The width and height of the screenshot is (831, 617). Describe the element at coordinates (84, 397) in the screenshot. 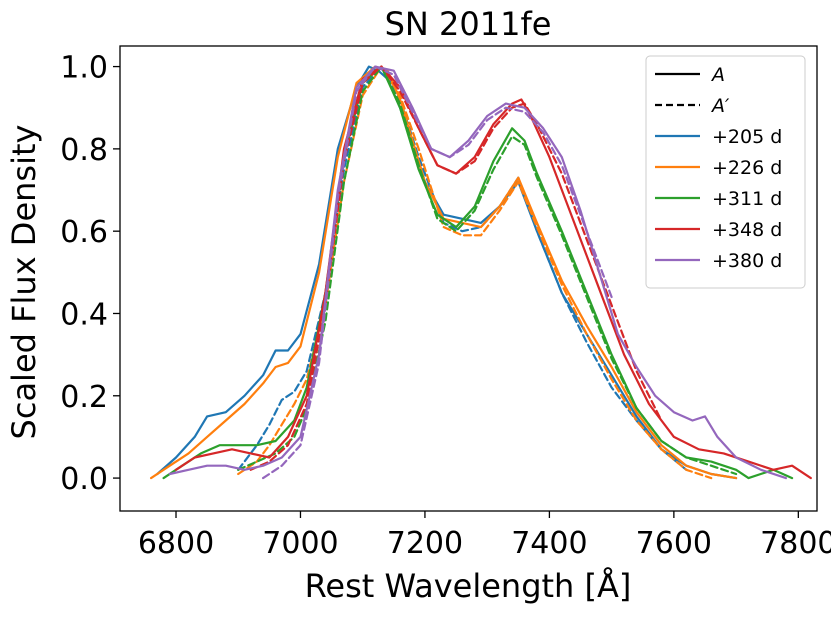

I see `y-tick-label: 0.2` at that location.